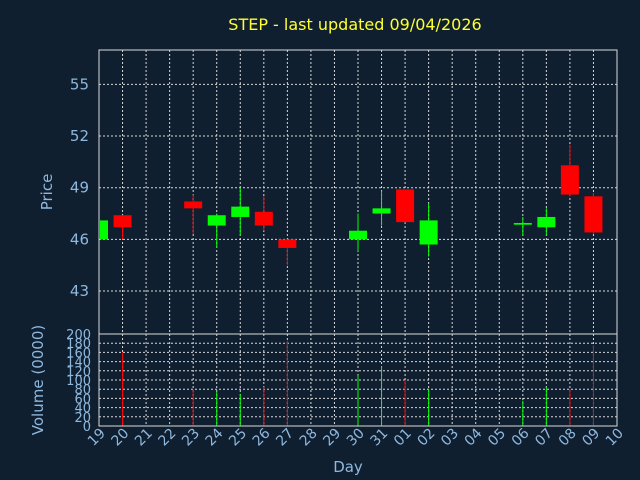  I want to click on x-tick-label: 25, so click(238, 438).